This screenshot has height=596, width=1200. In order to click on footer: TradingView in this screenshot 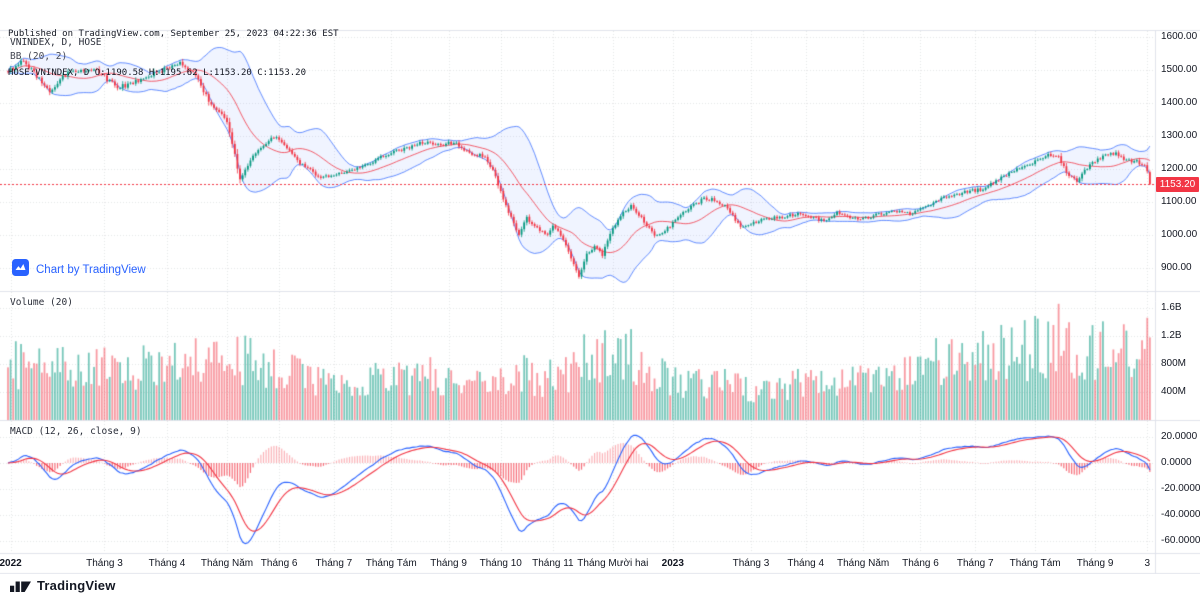, I will do `click(600, 585)`.